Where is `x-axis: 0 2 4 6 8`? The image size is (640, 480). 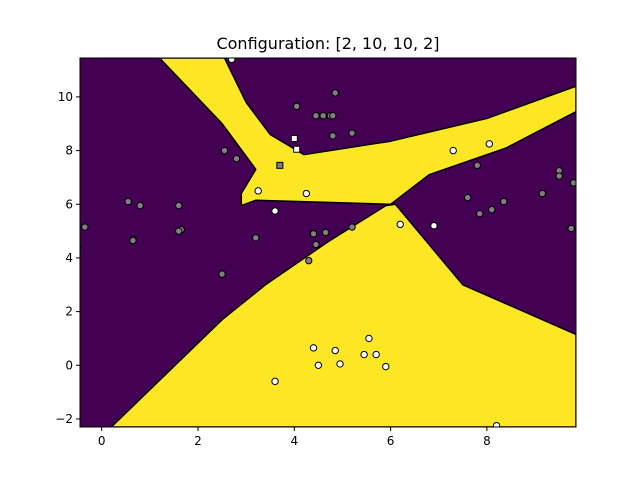 x-axis: 0 2 4 6 8 is located at coordinates (294, 437).